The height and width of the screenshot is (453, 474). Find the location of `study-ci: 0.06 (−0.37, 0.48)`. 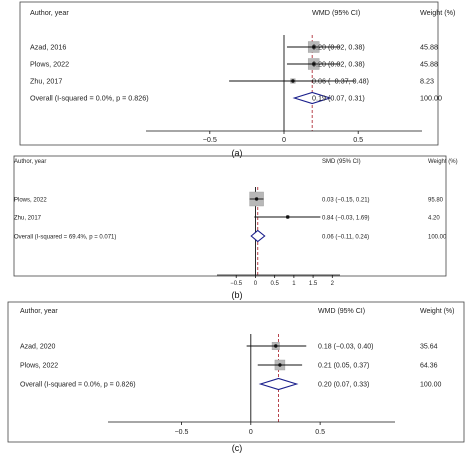

study-ci: 0.06 (−0.37, 0.48) is located at coordinates (340, 81).